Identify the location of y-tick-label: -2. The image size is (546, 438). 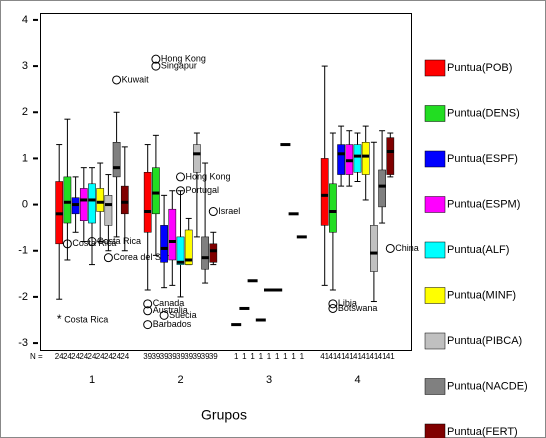
(23, 297).